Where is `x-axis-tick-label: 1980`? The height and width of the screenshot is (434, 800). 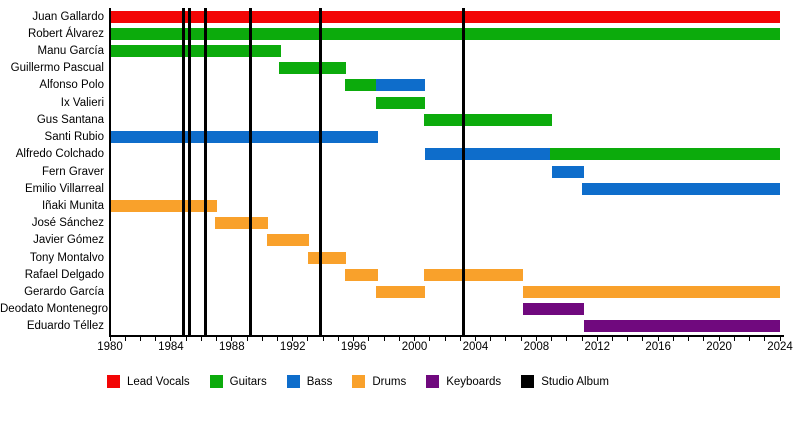 x-axis-tick-label: 1980 is located at coordinates (110, 347).